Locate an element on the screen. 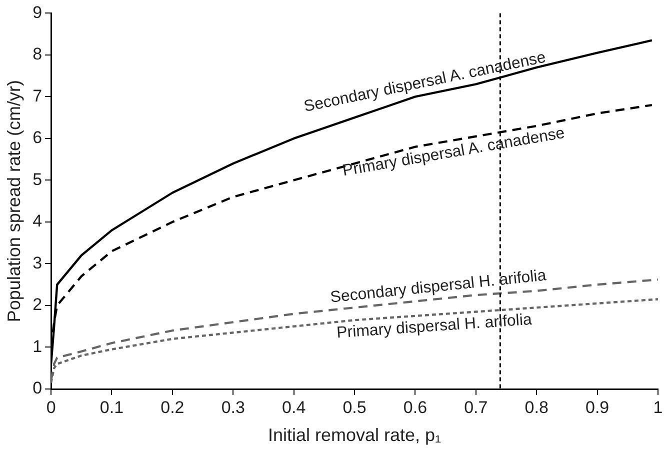  x-tick-label: 0.8 is located at coordinates (536, 407).